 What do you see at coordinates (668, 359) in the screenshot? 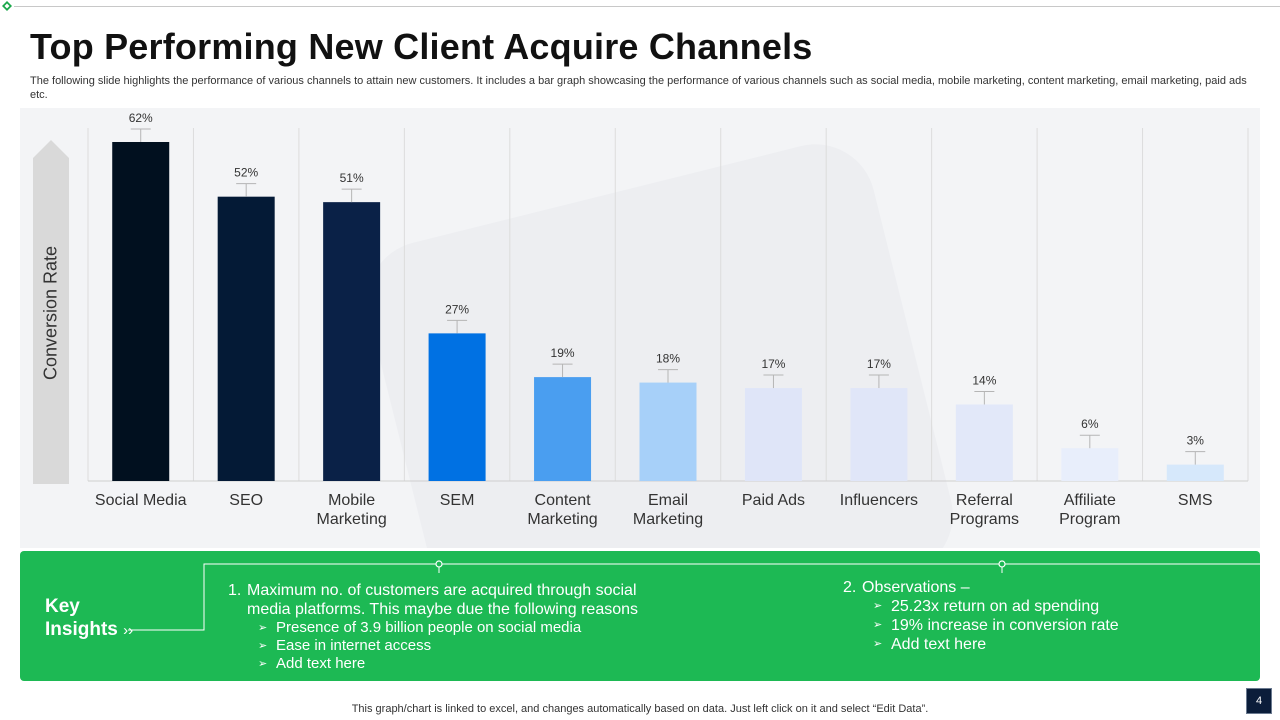
I see `data-label: 18%` at bounding box center [668, 359].